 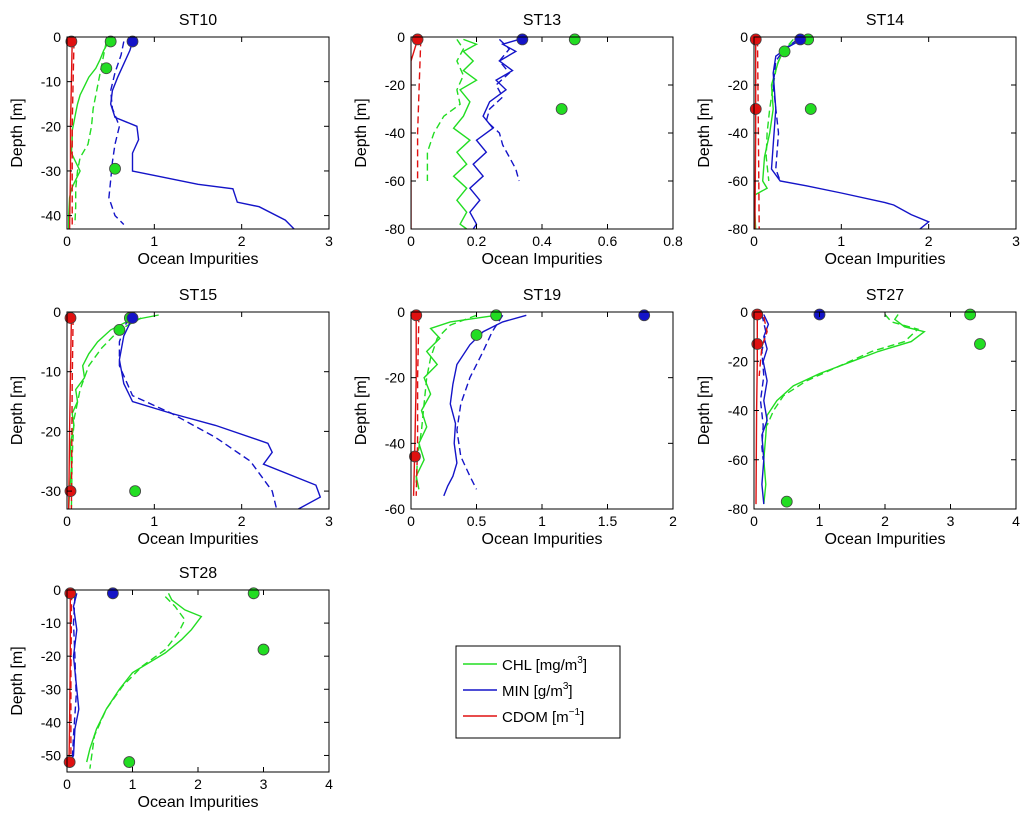 I want to click on x-tick-label: 1.5, so click(x=608, y=521).